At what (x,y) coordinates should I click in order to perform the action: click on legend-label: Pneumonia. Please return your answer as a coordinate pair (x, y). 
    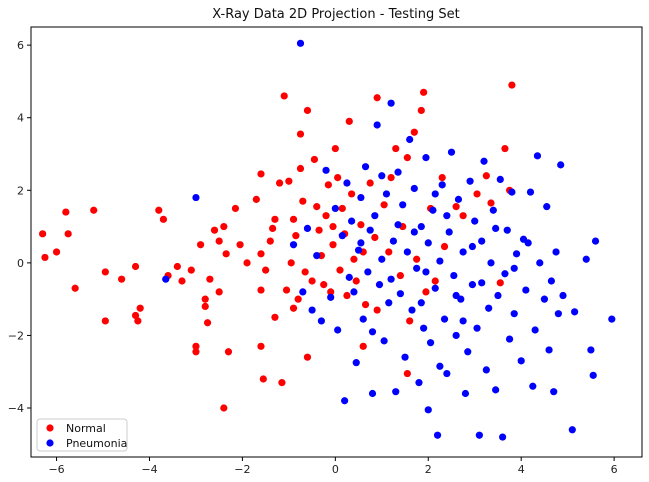
    Looking at the image, I should click on (96, 443).